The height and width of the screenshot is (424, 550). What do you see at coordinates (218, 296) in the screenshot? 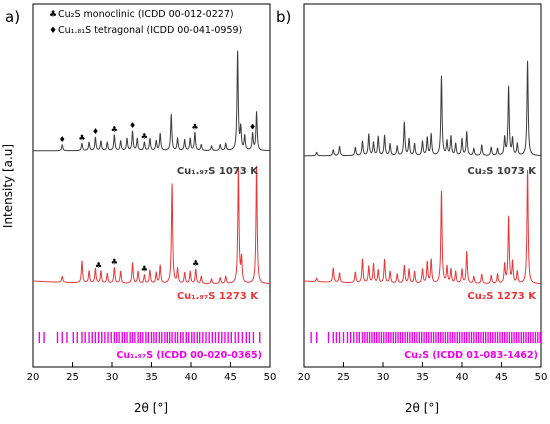
I see `panel-a-series-1273-label: Cu₁.₉₇S 1273 K` at bounding box center [218, 296].